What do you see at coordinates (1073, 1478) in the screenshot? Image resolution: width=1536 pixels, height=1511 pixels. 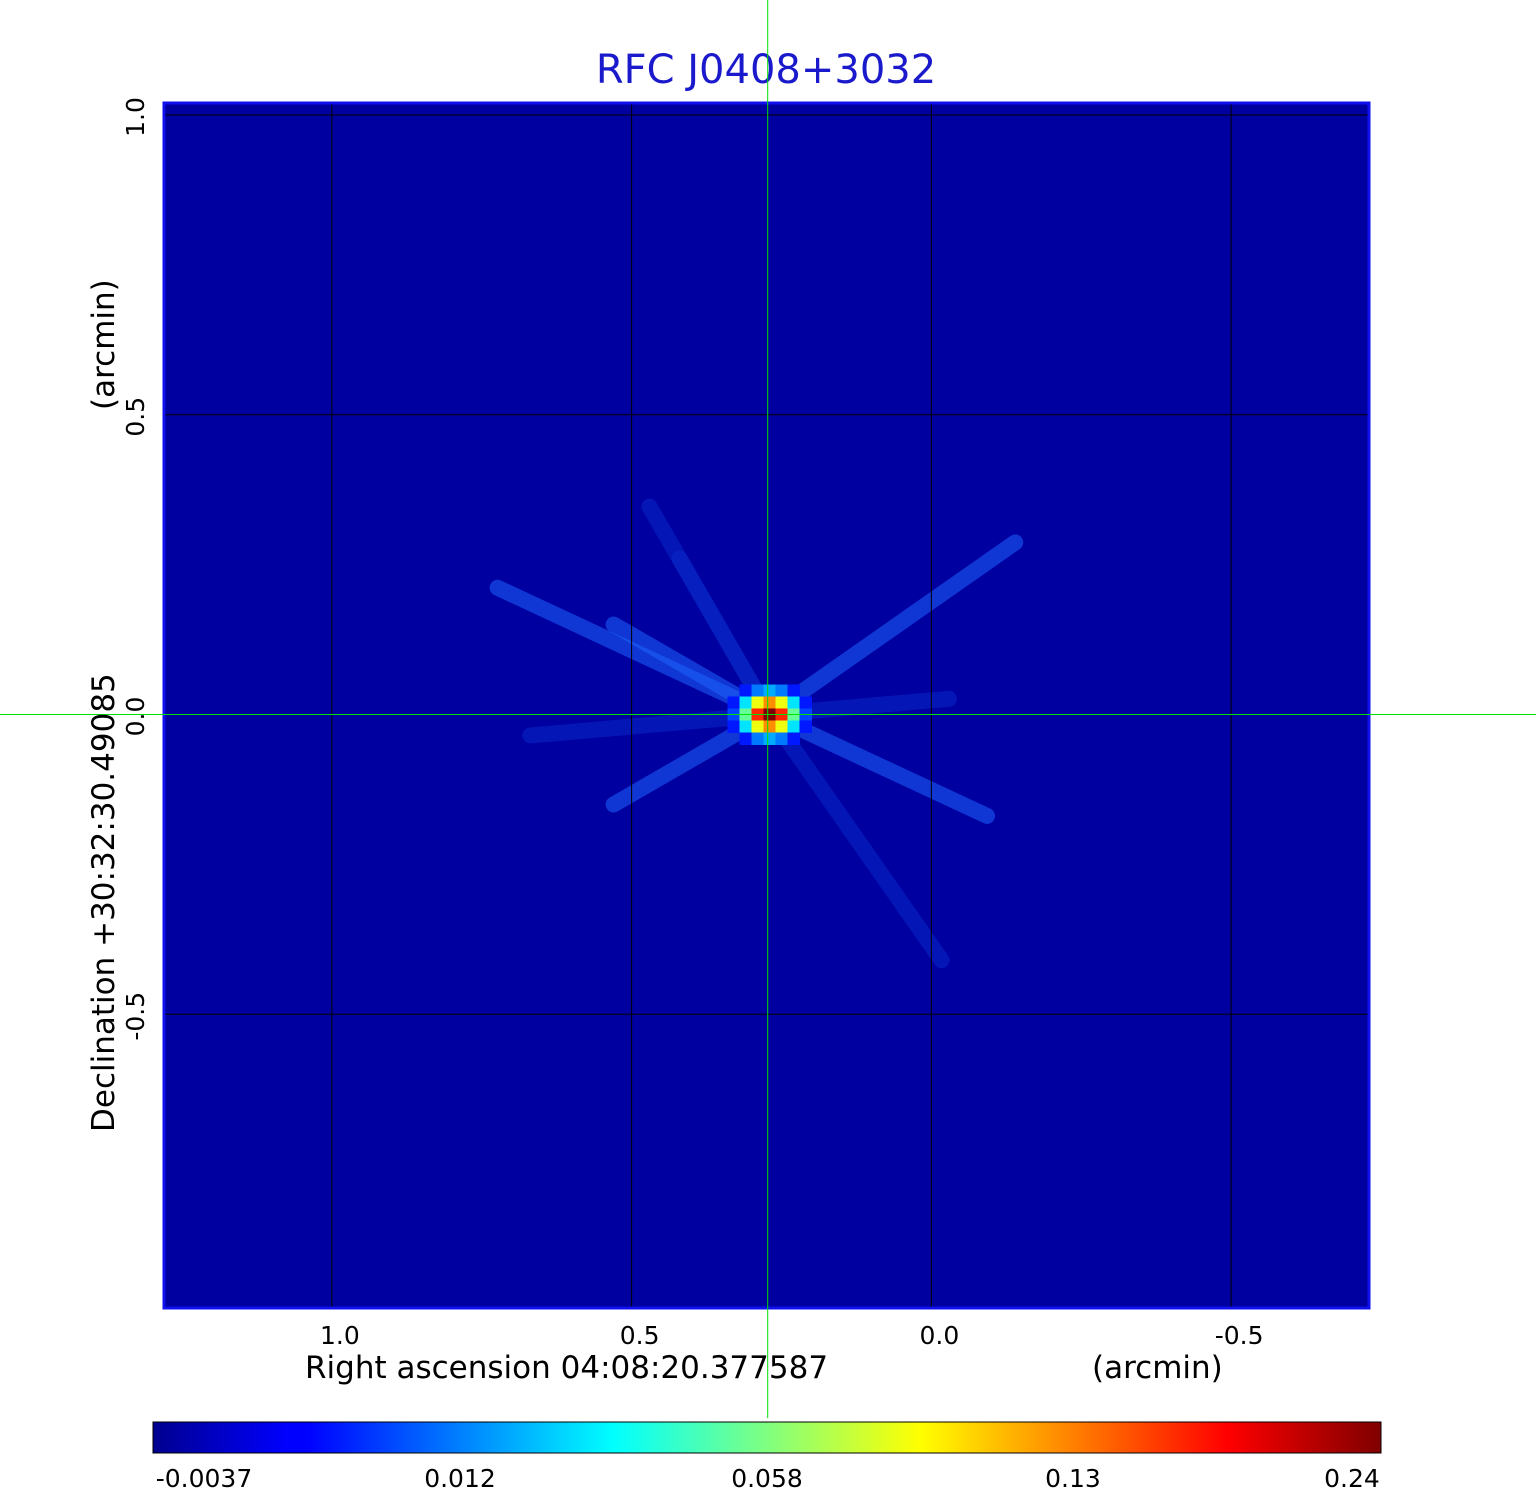 I see `colorbar-tick-label: 0.13` at bounding box center [1073, 1478].